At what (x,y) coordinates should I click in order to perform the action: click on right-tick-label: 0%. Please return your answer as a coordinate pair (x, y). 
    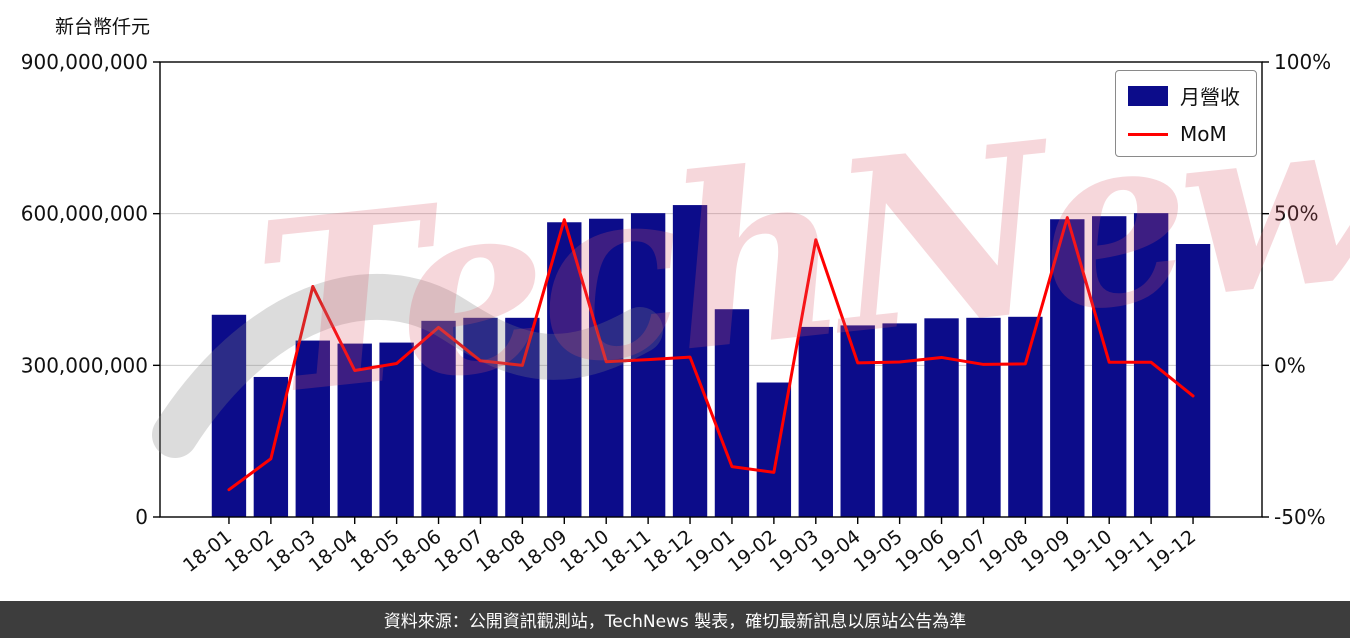
    Looking at the image, I should click on (1290, 365).